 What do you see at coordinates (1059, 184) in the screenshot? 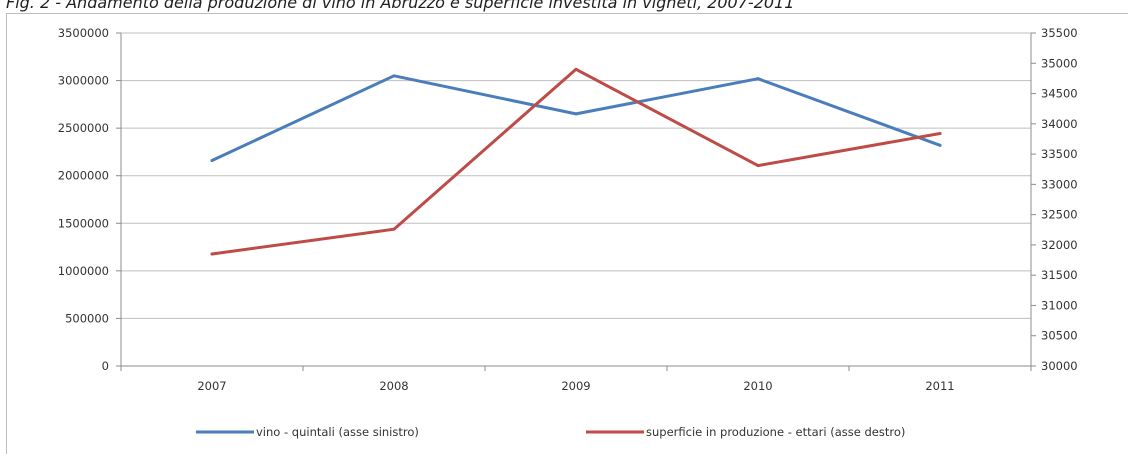
I see `y-right-tick-label: 33000` at bounding box center [1059, 184].